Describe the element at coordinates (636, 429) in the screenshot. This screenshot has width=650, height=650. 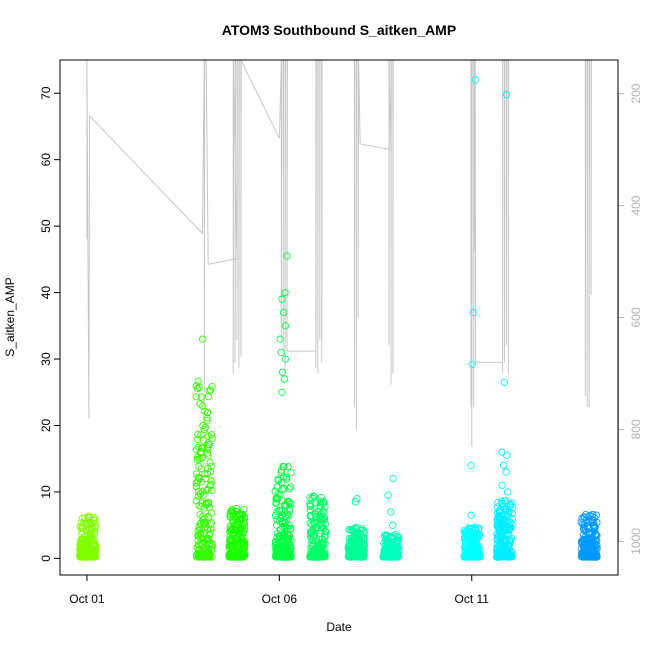
I see `y2-tick-label: 800` at that location.